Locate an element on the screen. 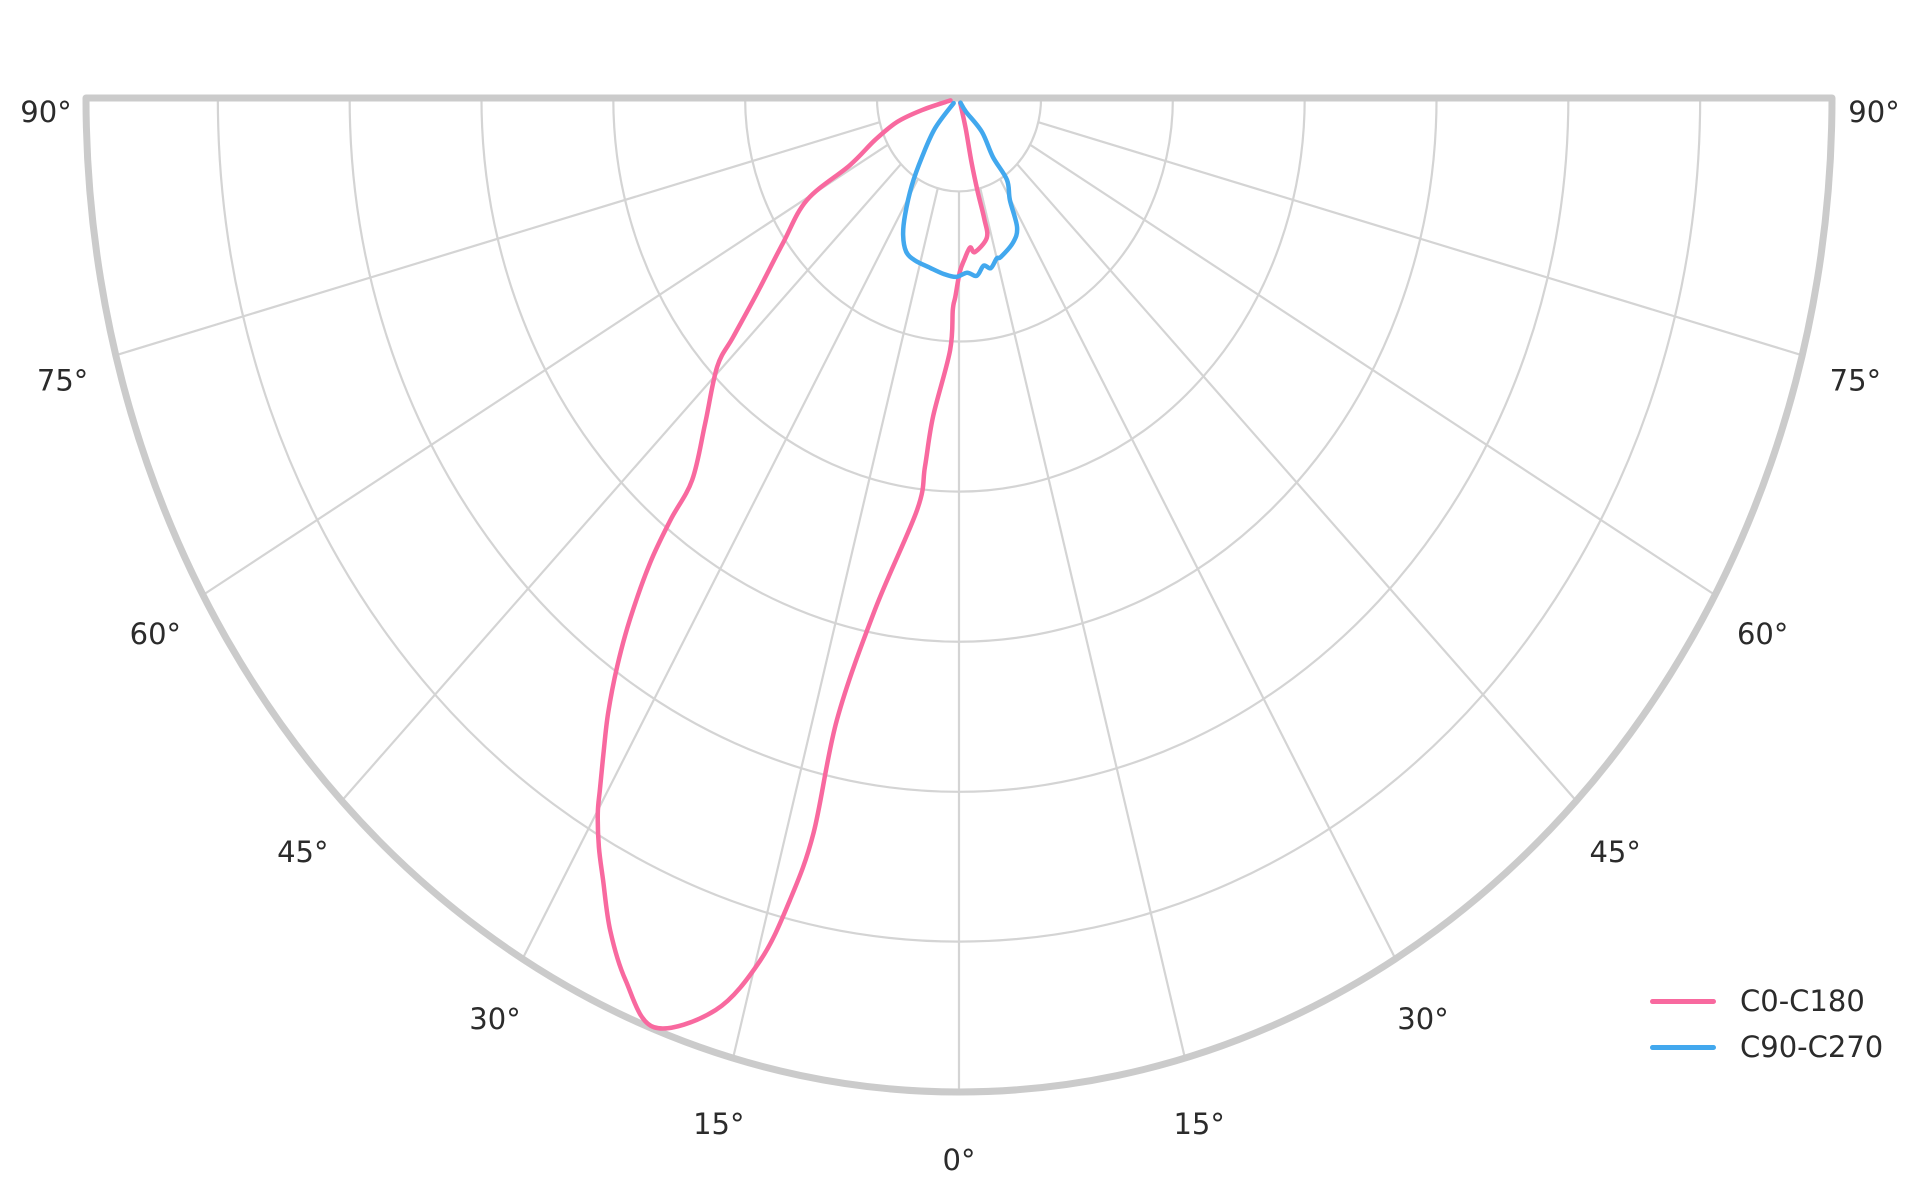  legend-line-c90-c270-swatch is located at coordinates (1683, 1047).